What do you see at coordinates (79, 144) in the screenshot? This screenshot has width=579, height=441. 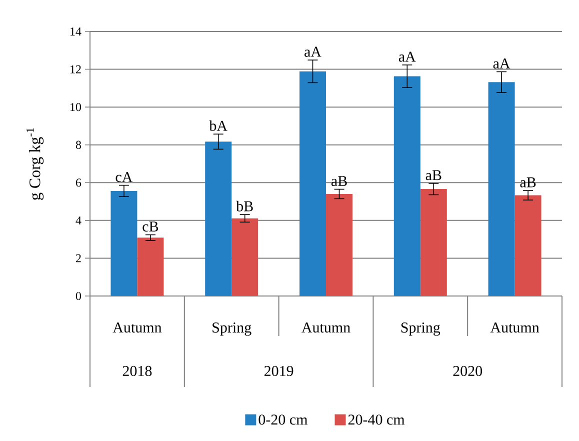 I see `y-tick-label: 8` at bounding box center [79, 144].